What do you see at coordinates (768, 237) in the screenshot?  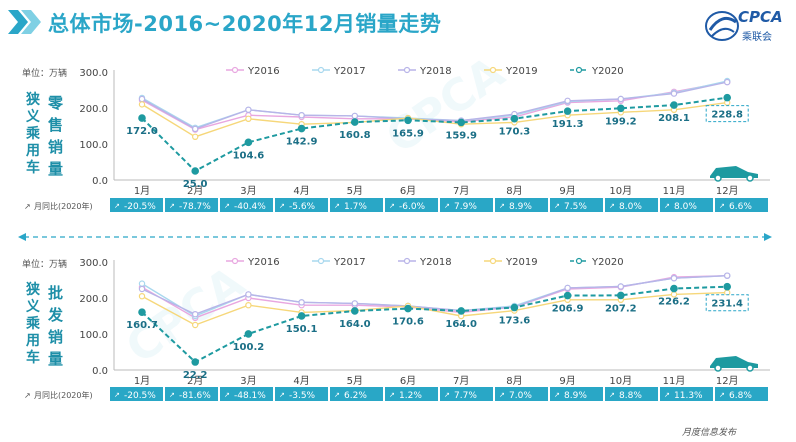 I see `arrow-right-icon` at bounding box center [768, 237].